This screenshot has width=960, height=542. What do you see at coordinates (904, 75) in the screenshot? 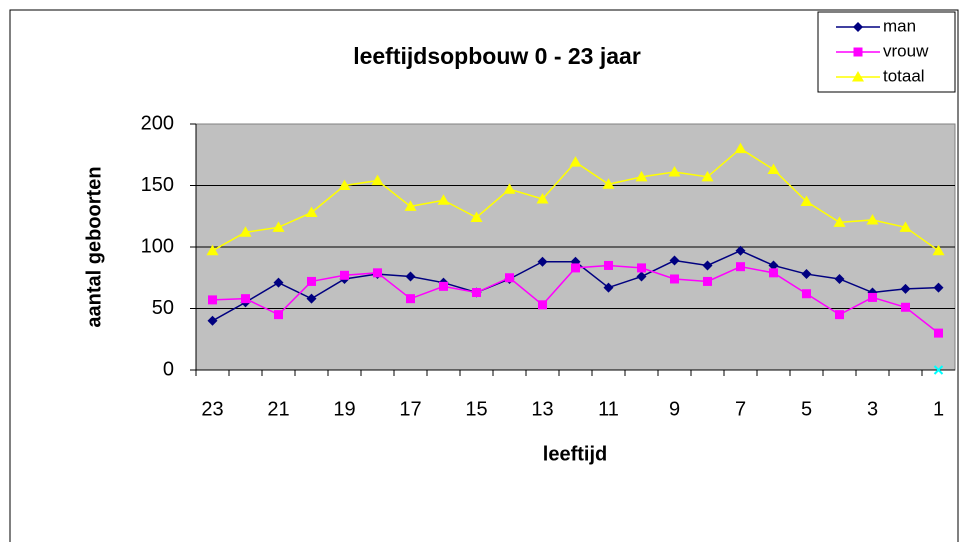
I see `legend-label: totaal` at bounding box center [904, 75].